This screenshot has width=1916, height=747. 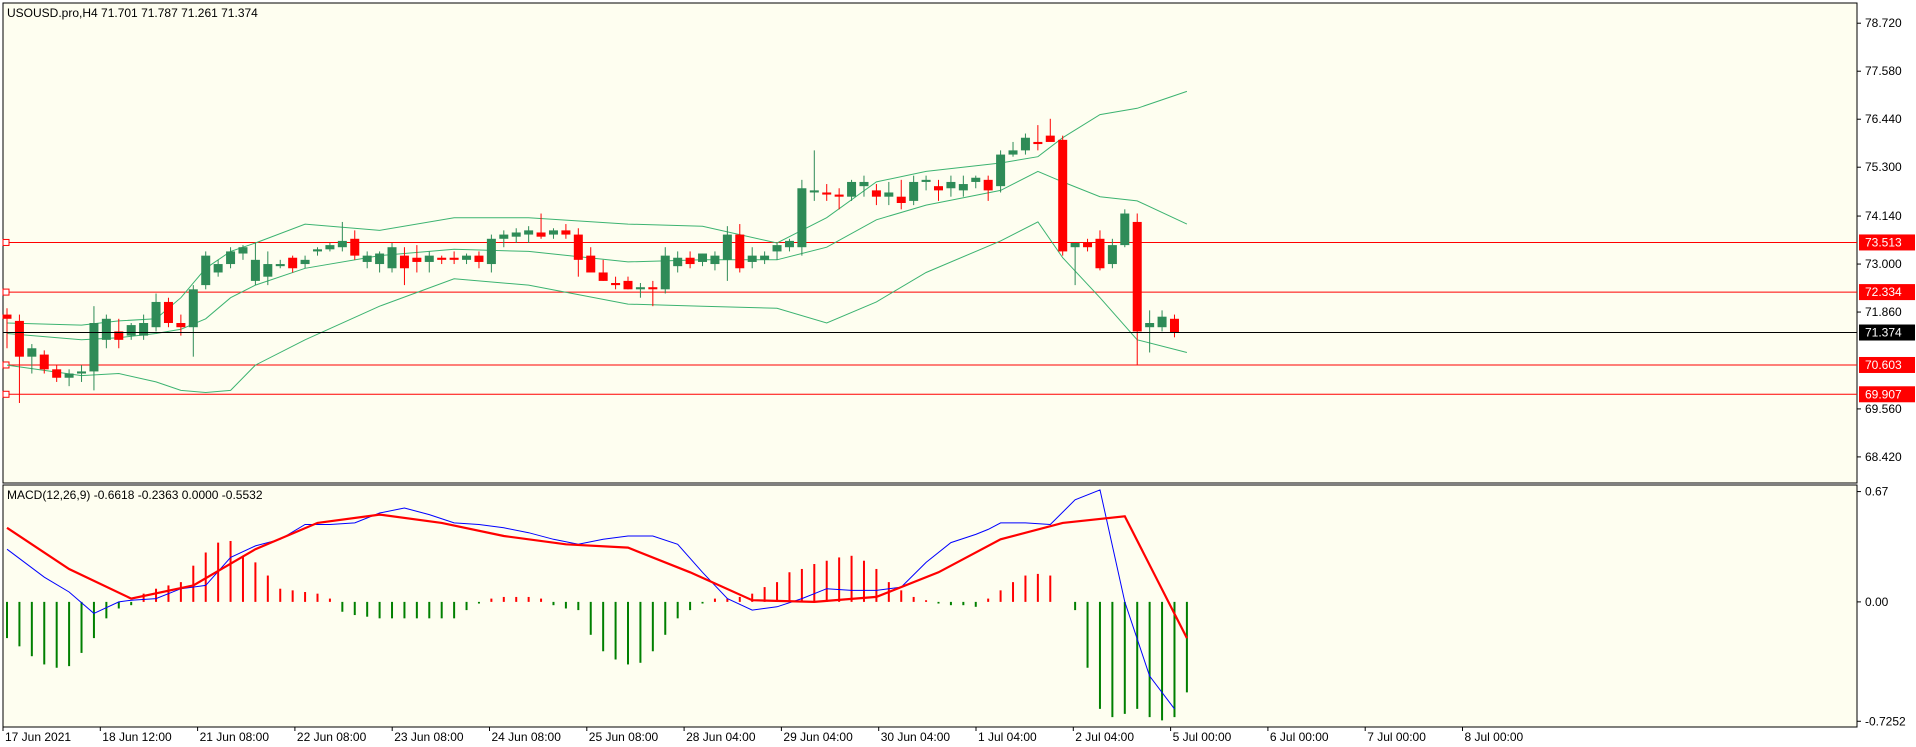 I want to click on current-price-line: 71.374, so click(x=959, y=332).